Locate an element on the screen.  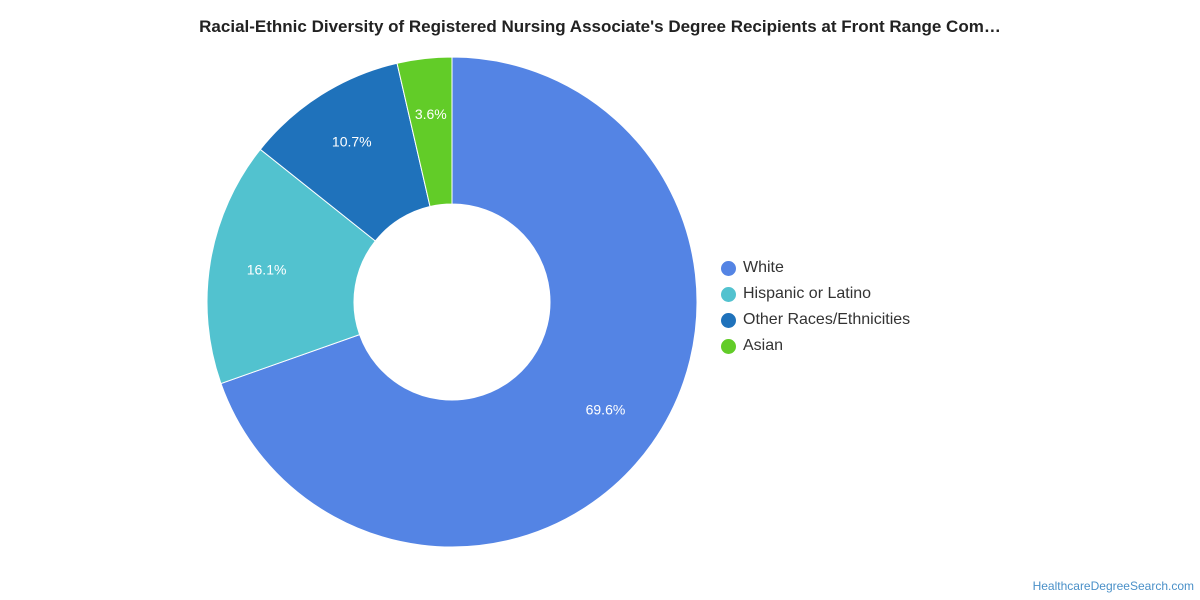
legend-label: Other Races/Ethnicities is located at coordinates (827, 319).